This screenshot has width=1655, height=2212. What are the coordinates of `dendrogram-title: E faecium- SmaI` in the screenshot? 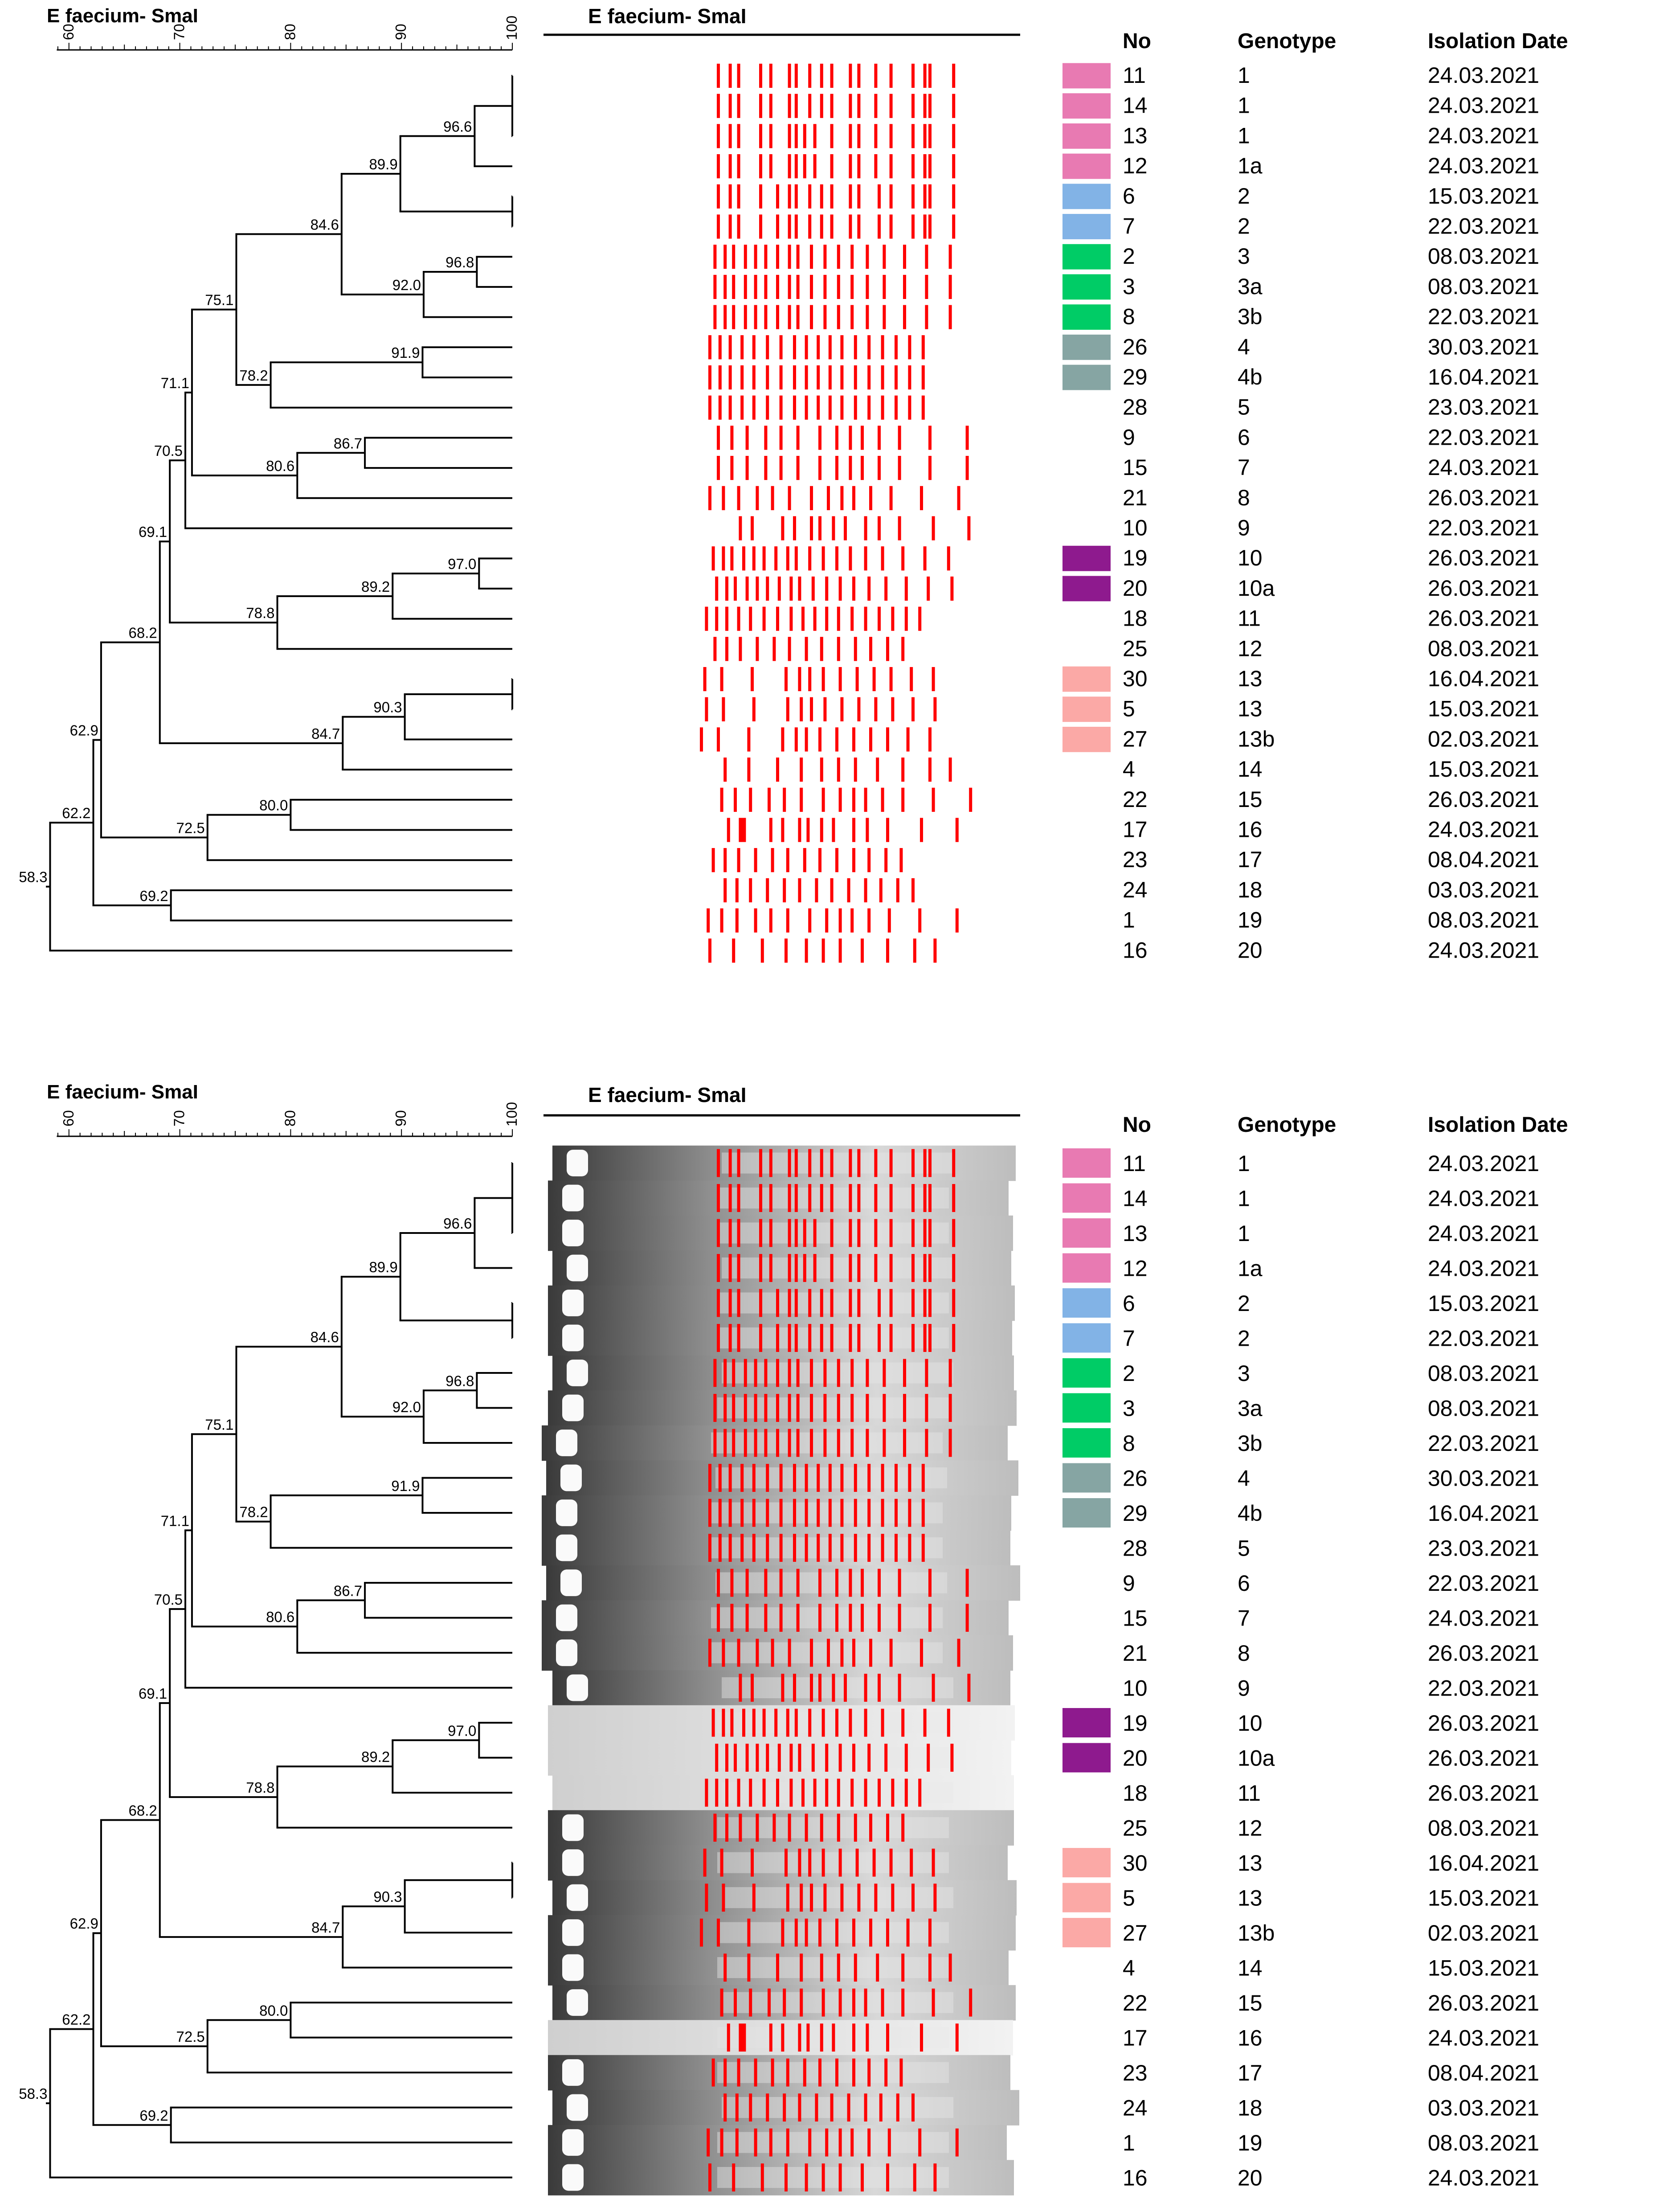 It's located at (122, 16).